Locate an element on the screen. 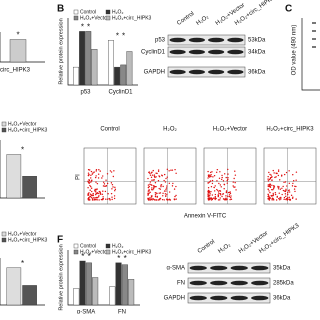 Image resolution: width=320 pixels, height=320 pixels. flow-title: Control is located at coordinates (109, 130).